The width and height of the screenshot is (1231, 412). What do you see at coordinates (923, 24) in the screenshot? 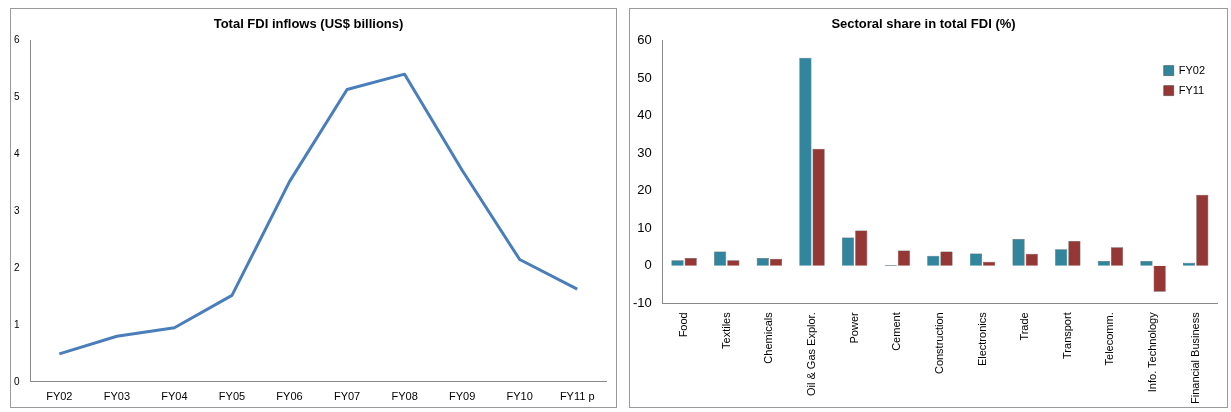
I see `chart-title: Sectoral share in total FDI (%)` at bounding box center [923, 24].